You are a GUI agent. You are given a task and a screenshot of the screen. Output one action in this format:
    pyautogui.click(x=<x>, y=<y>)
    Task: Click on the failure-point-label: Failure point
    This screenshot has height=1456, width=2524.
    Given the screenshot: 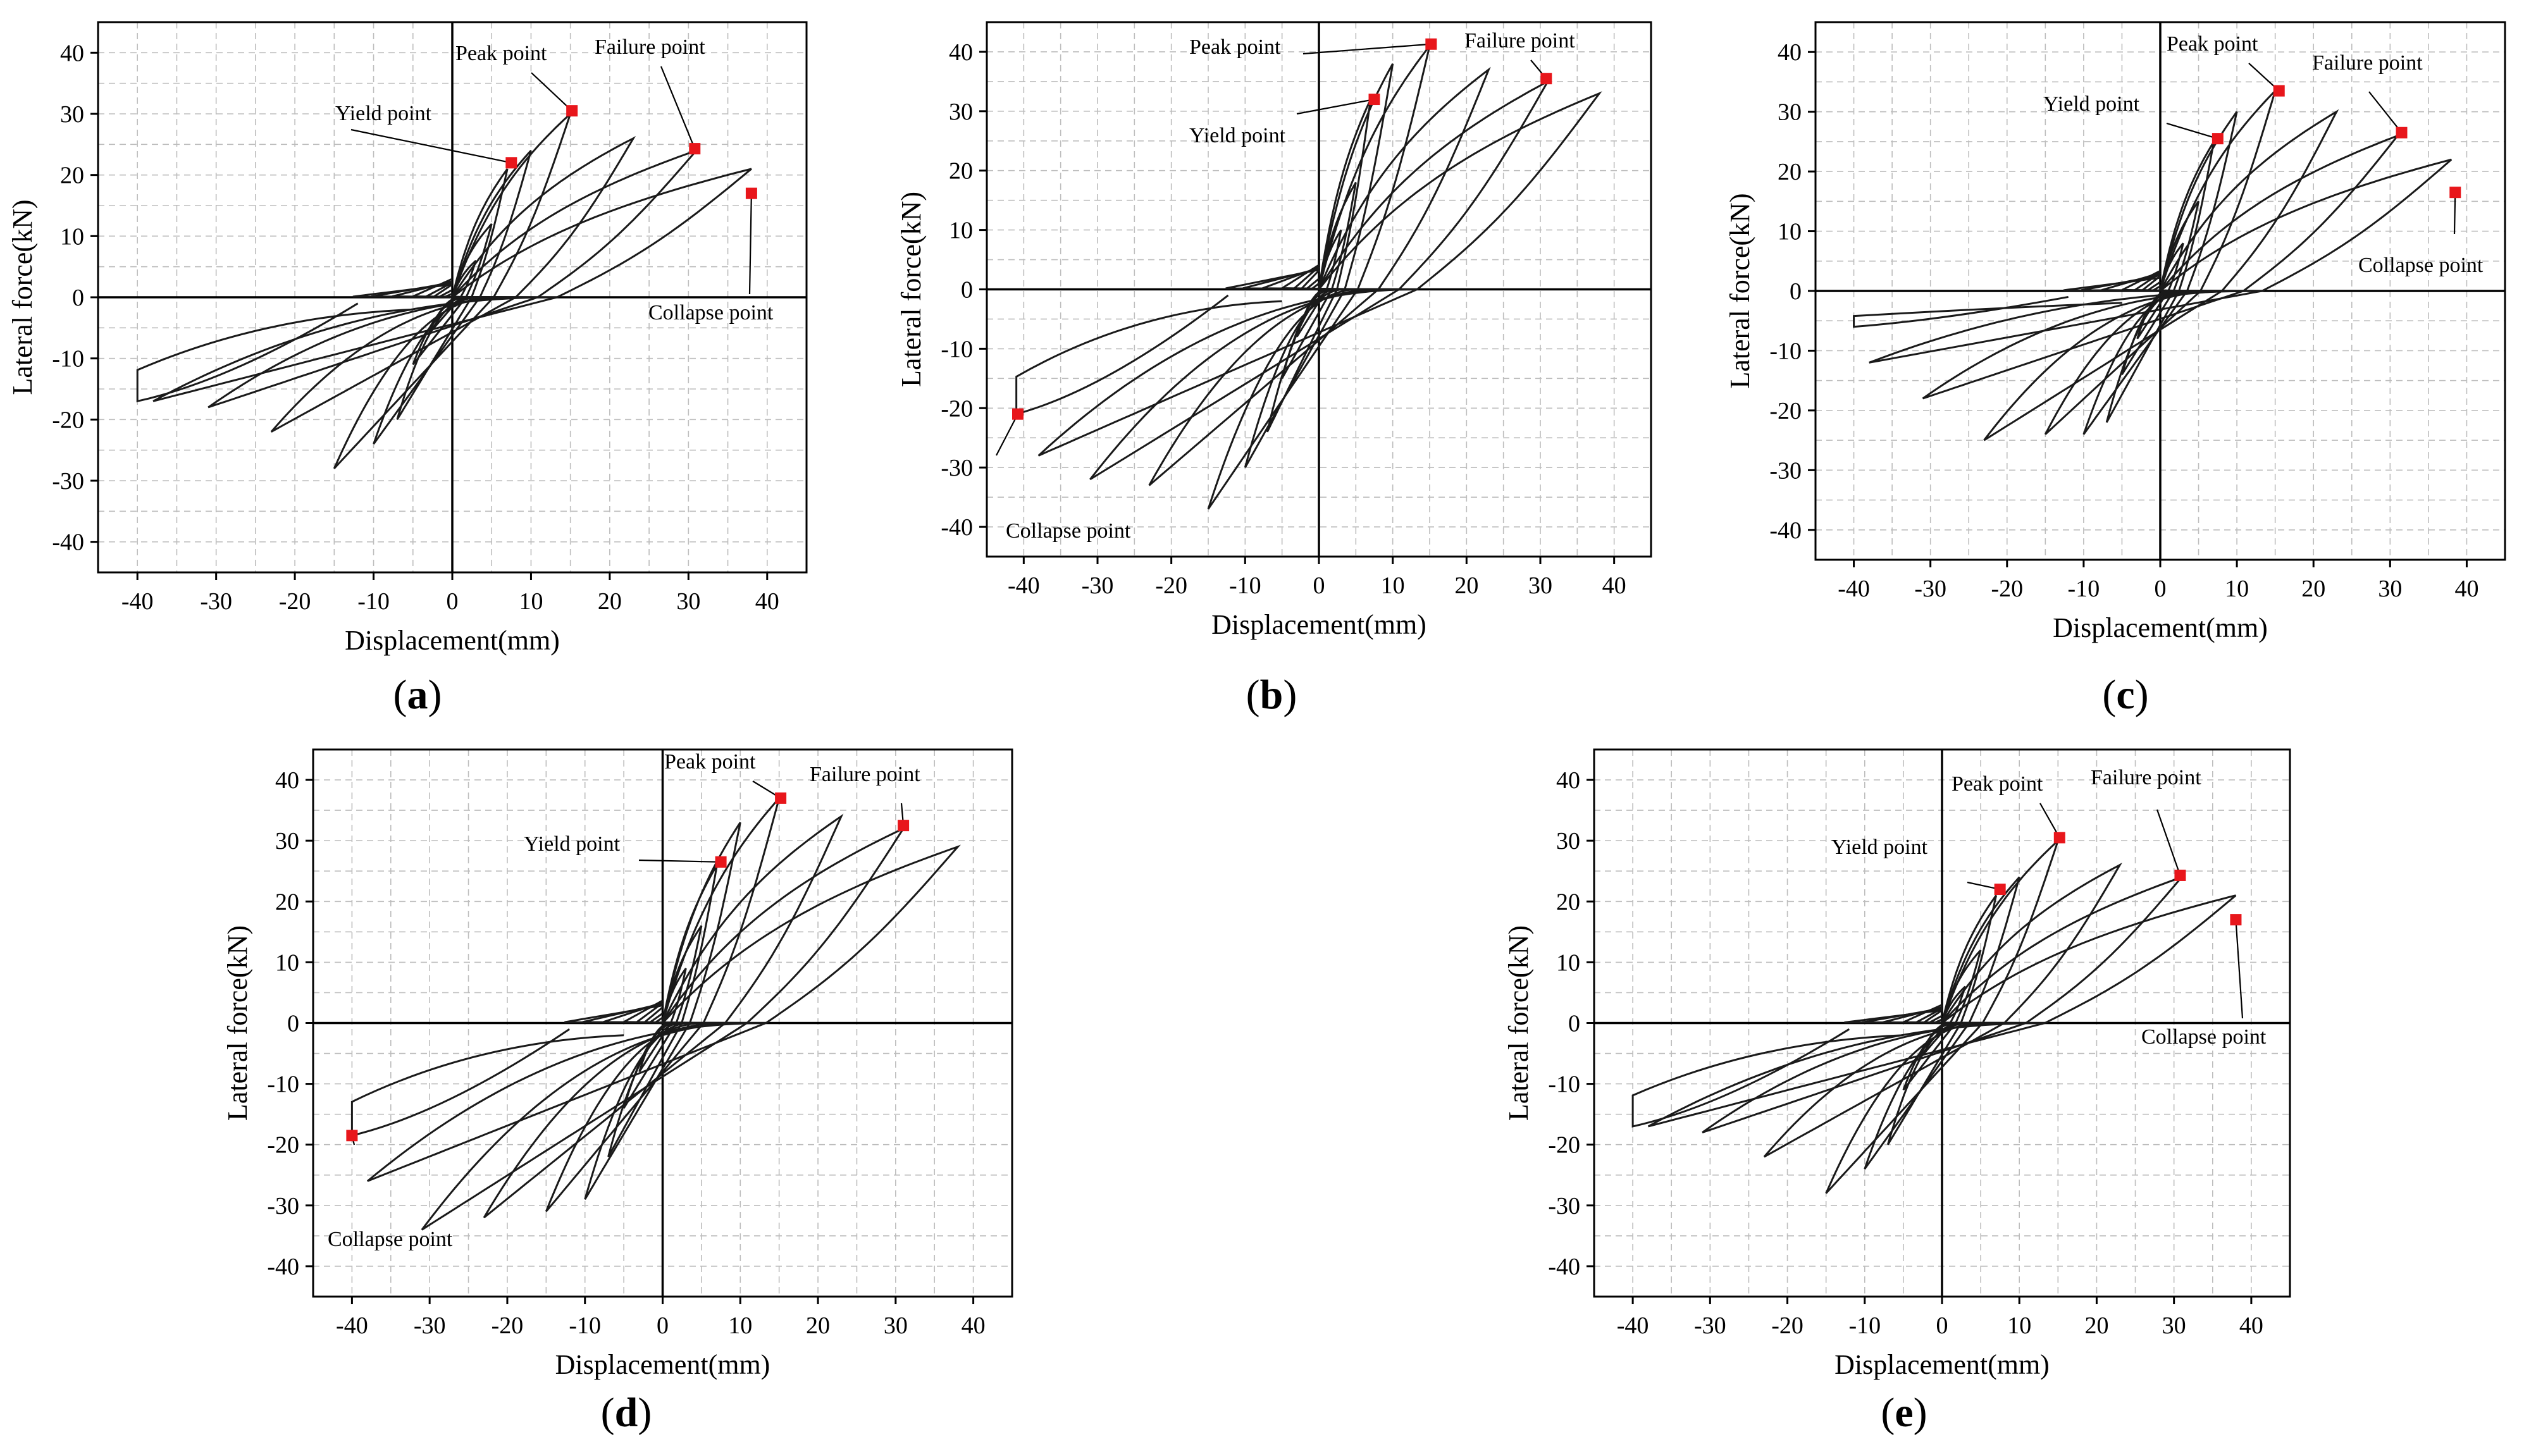 What is the action you would take?
    pyautogui.click(x=2367, y=63)
    